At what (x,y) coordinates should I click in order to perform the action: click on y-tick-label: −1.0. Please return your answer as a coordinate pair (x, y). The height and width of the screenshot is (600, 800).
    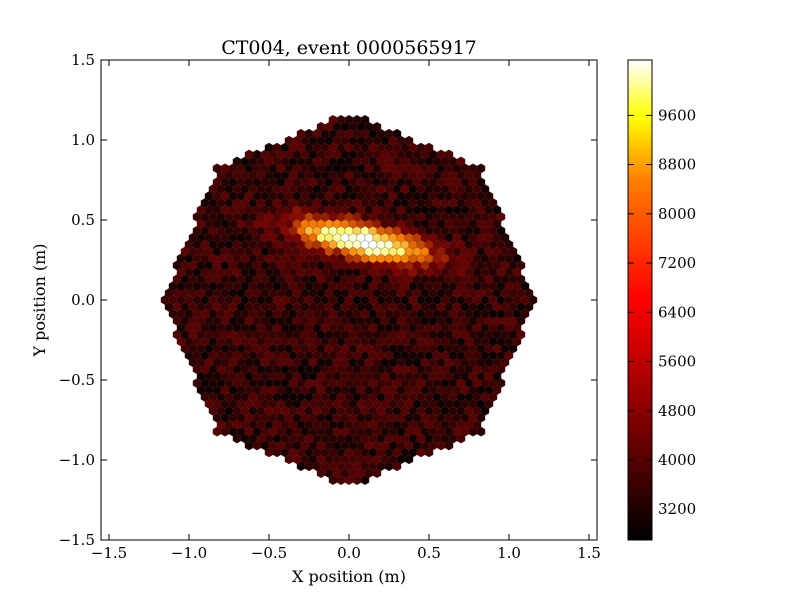
    Looking at the image, I should click on (77, 460).